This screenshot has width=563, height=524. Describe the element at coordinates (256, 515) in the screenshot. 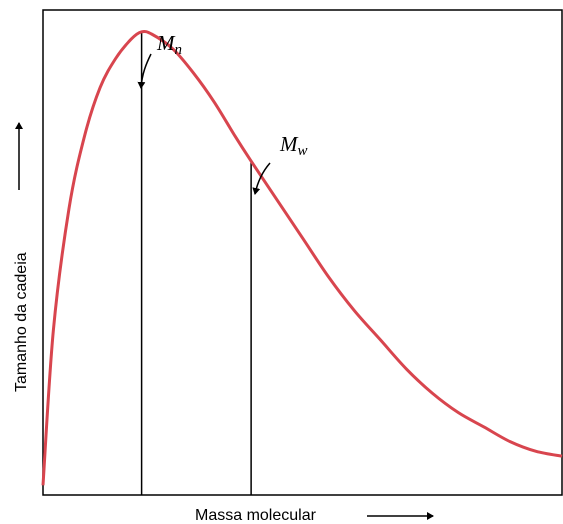

I see `x-axis-label: Massa molecular` at that location.